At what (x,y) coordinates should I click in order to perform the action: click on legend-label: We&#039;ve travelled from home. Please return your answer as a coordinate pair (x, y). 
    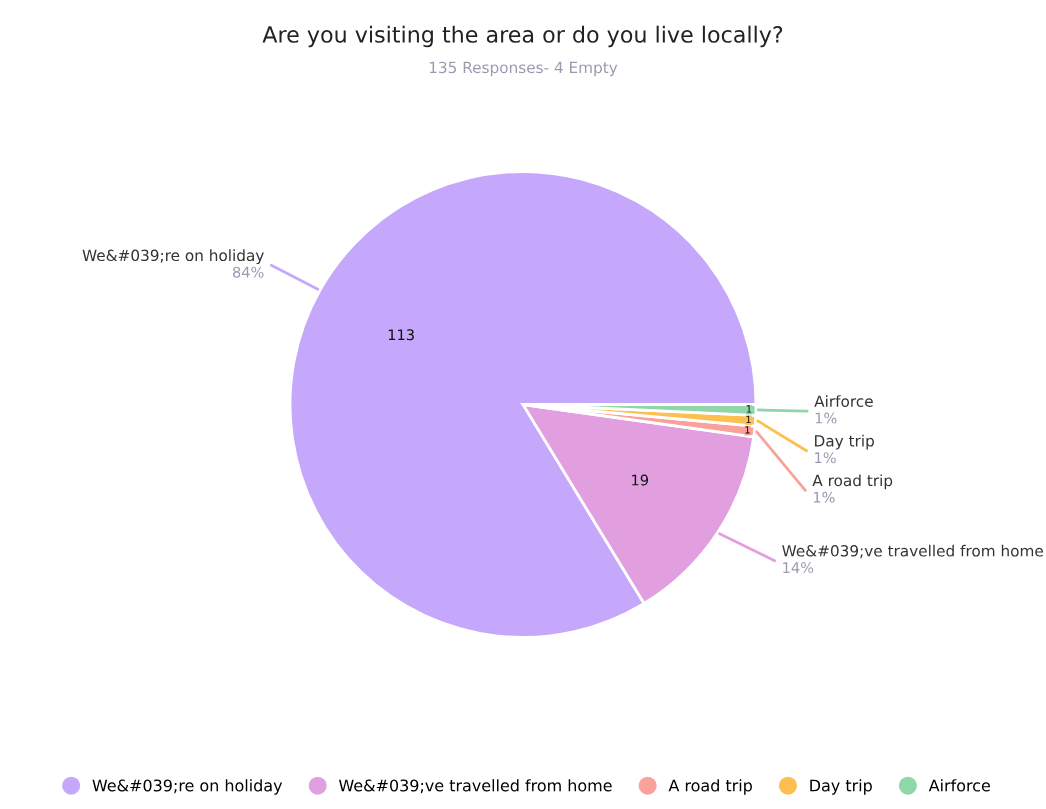
    Looking at the image, I should click on (475, 786).